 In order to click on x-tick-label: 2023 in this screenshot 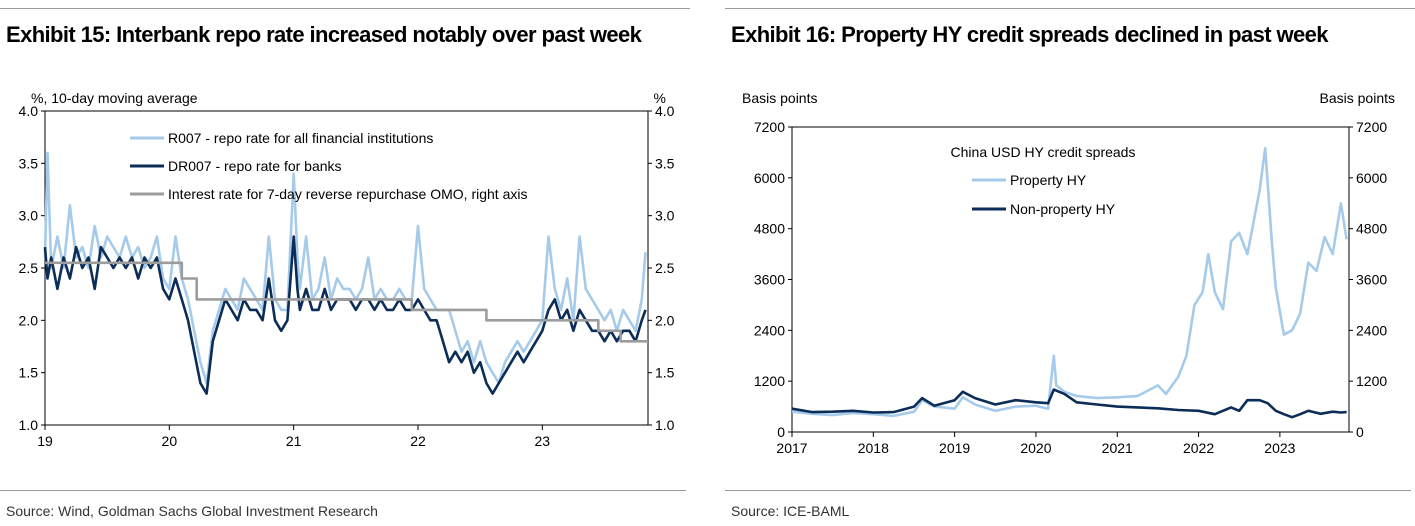, I will do `click(1279, 448)`.